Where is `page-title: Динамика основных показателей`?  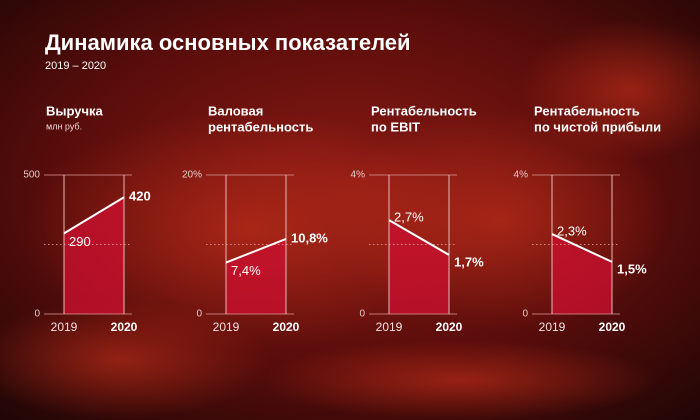
page-title: Динамика основных показателей is located at coordinates (228, 42).